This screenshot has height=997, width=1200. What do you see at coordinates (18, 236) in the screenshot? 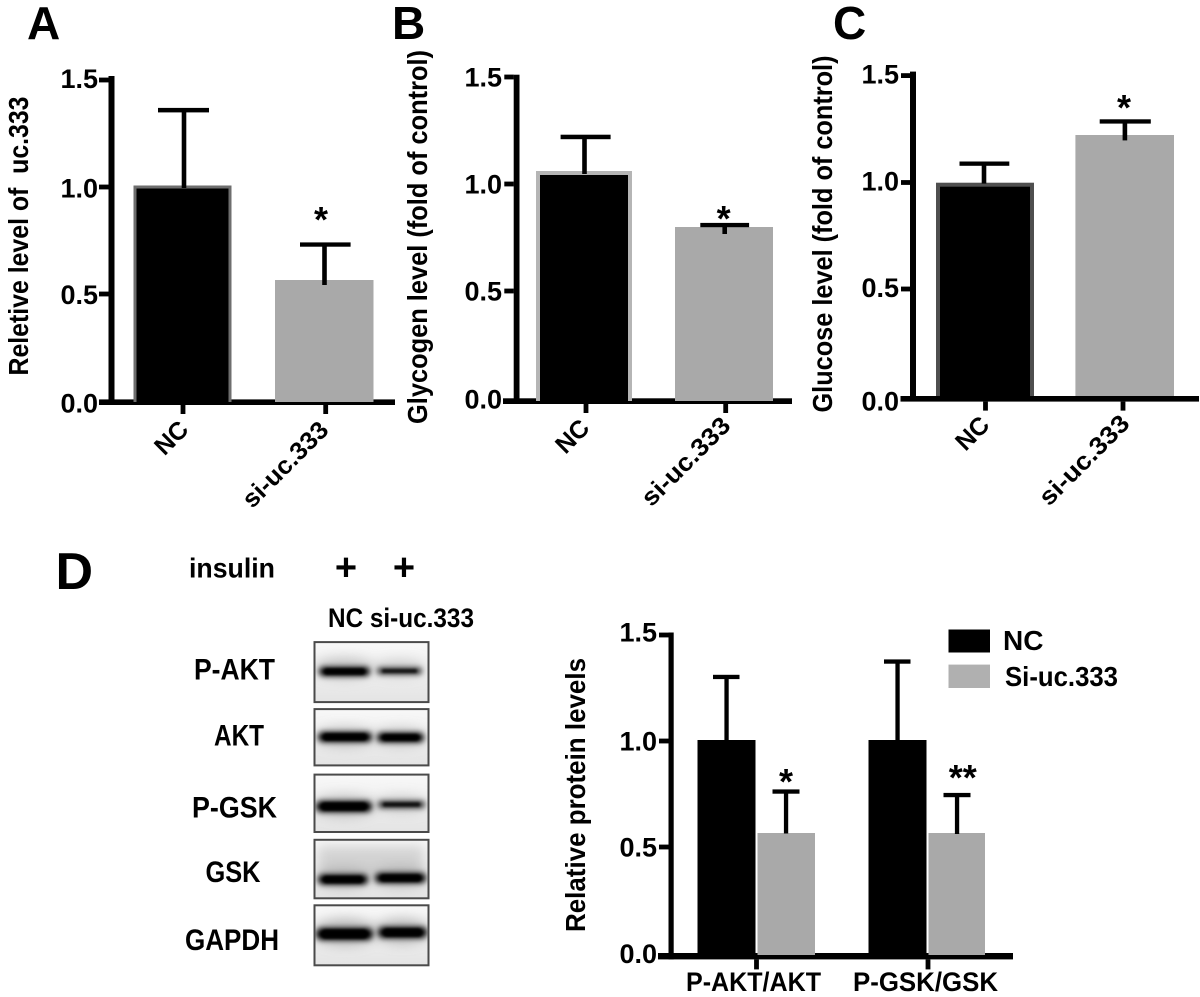
I see `svg-text: Reletive level of uc.333` at bounding box center [18, 236].